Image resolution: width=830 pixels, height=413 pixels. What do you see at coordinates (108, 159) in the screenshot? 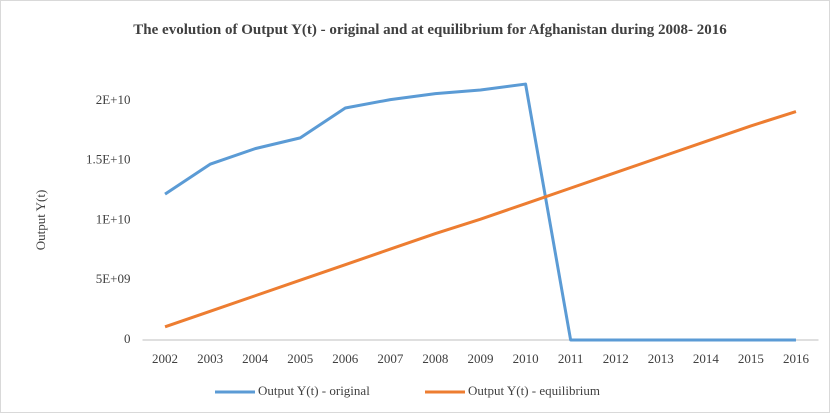
I see `y-tick-label: 1.5E+10` at bounding box center [108, 159].